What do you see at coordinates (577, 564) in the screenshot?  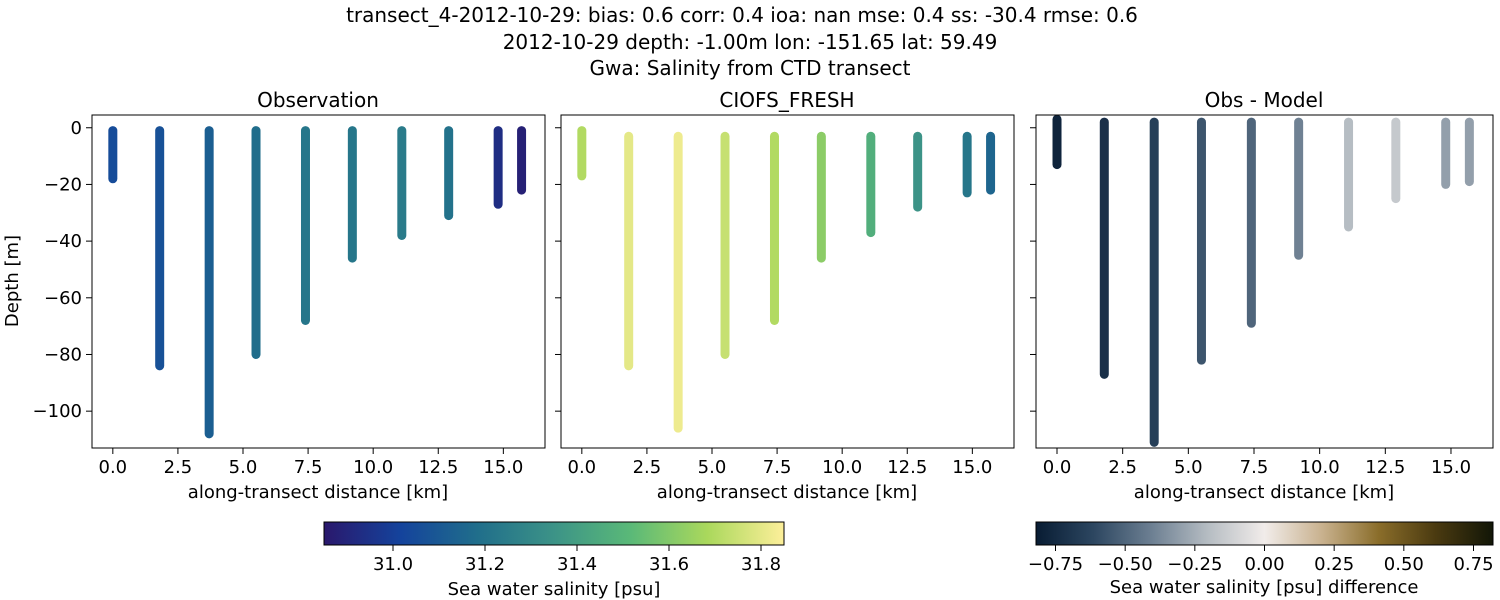 I see `colorbar-tick-label: 31.4` at bounding box center [577, 564].